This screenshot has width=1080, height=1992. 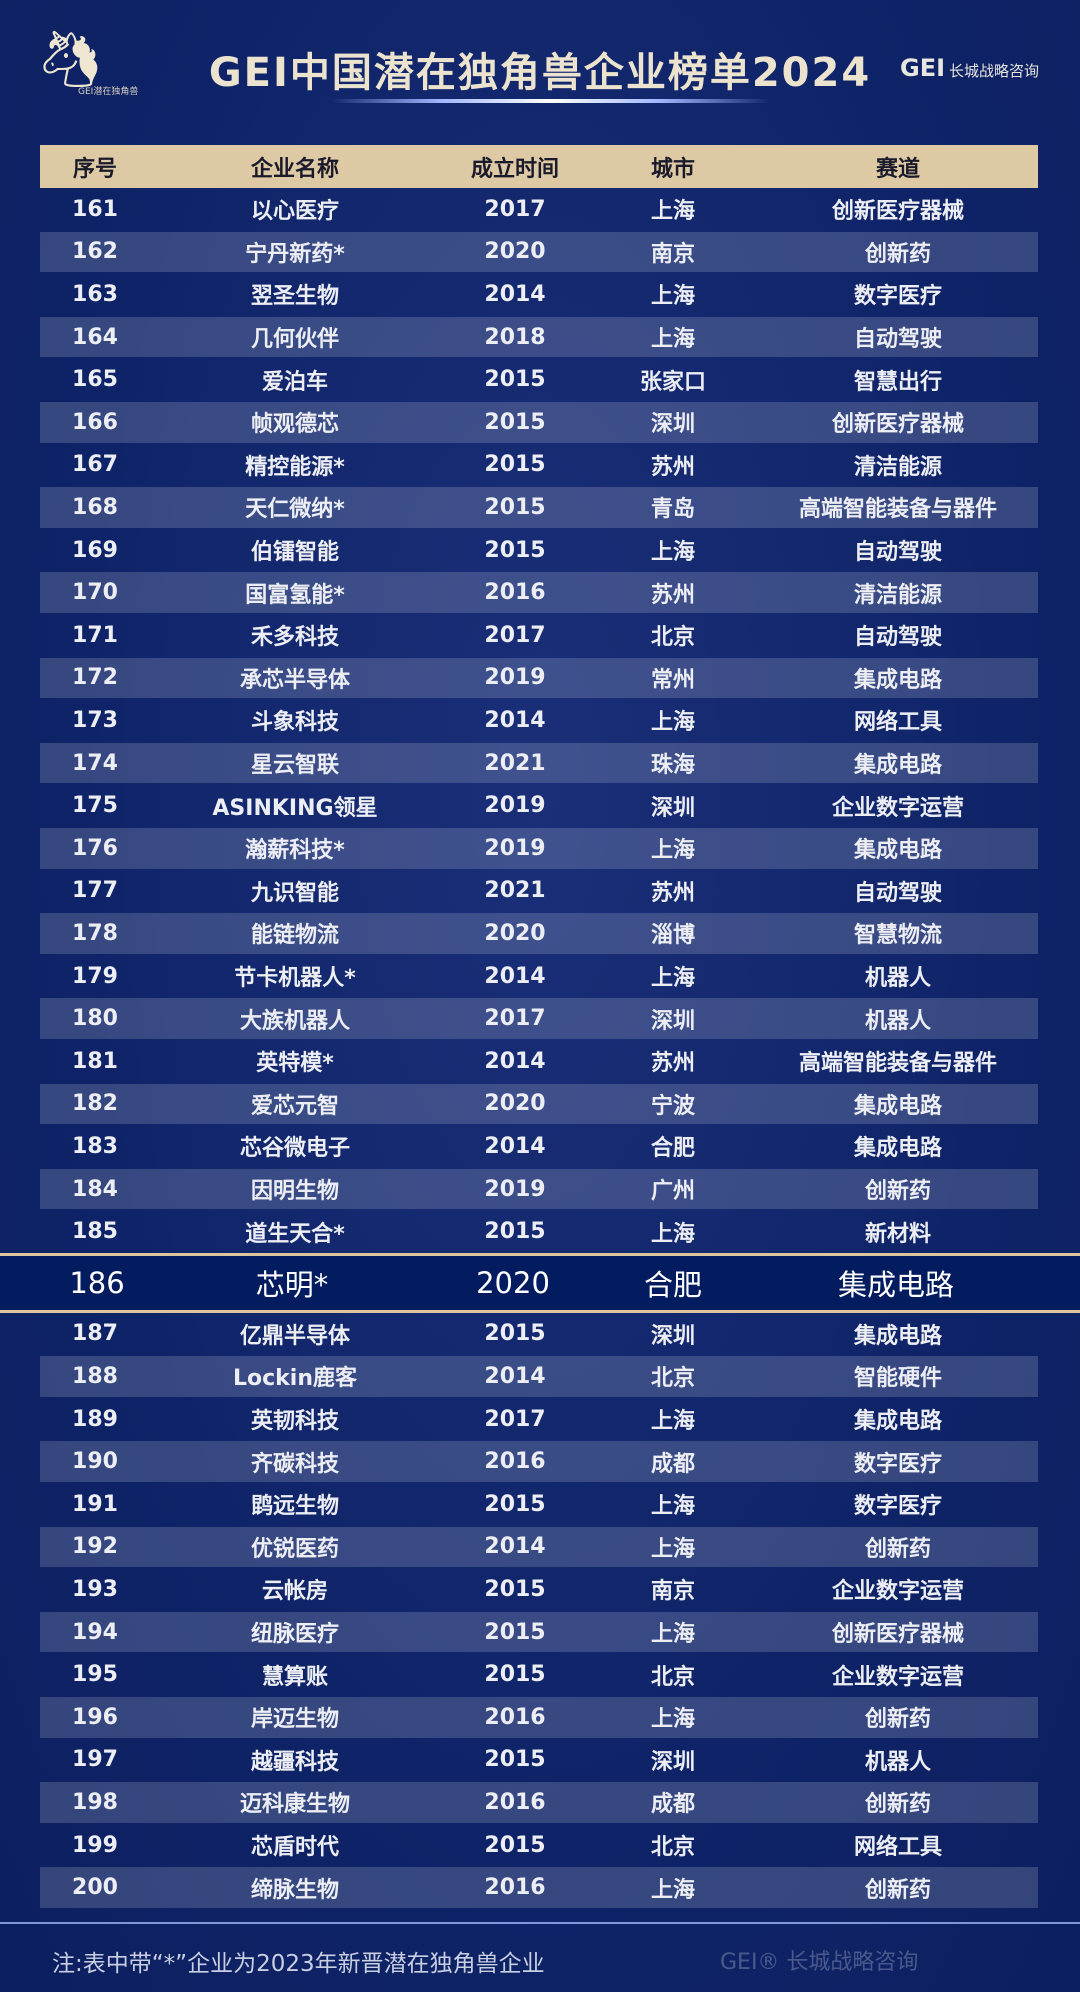 I want to click on cell-rank: 161, so click(x=95, y=209).